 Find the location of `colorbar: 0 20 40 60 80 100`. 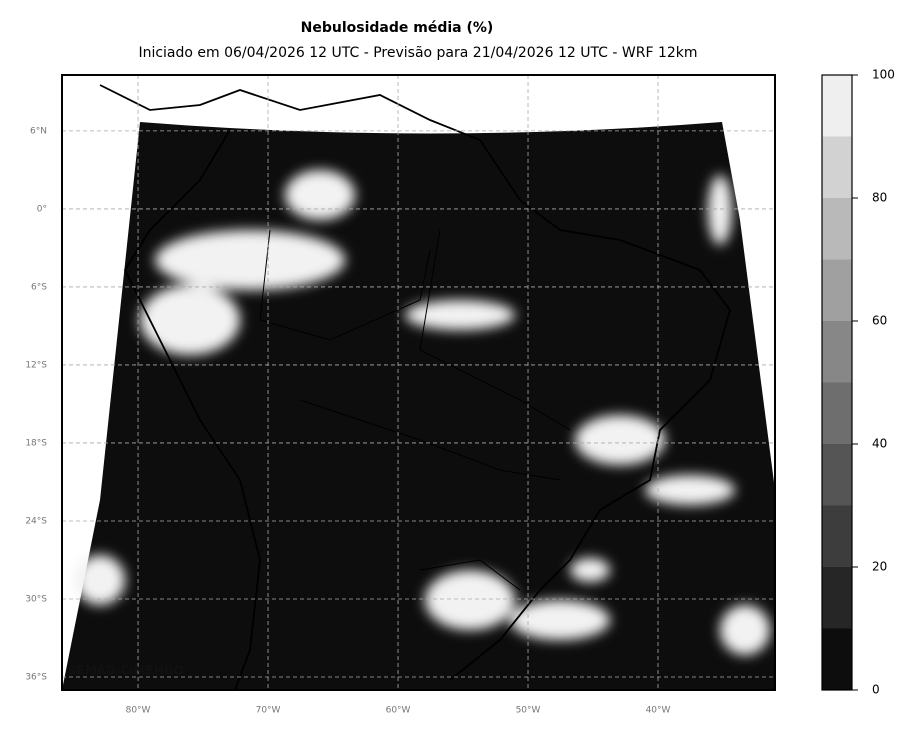

colorbar: 0 20 40 60 80 100 is located at coordinates (858, 382).